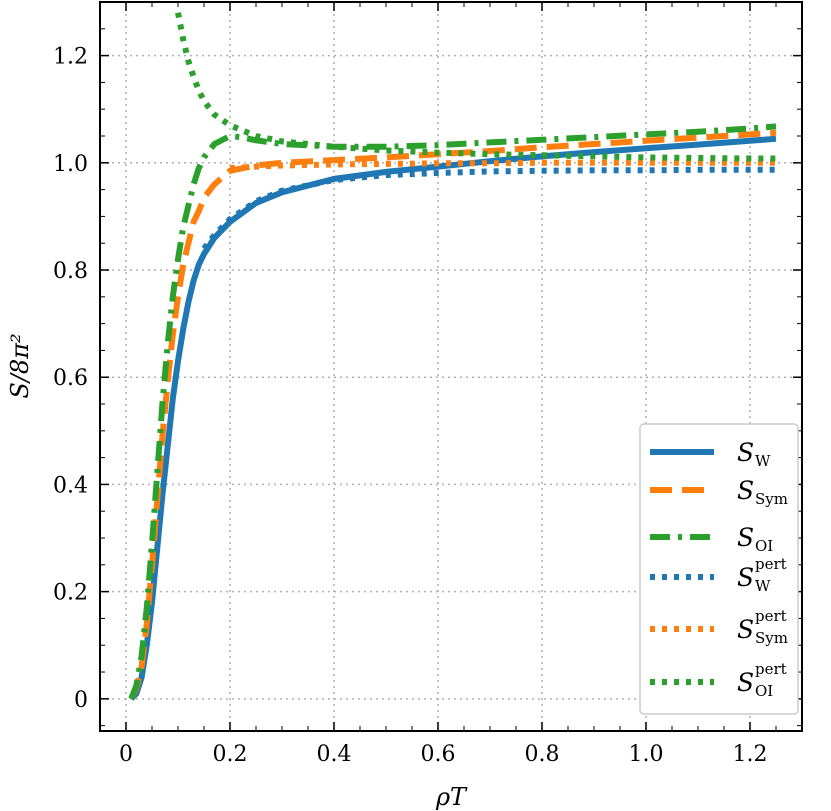 The height and width of the screenshot is (811, 831). I want to click on y-axis-label: S/8π², so click(20, 365).